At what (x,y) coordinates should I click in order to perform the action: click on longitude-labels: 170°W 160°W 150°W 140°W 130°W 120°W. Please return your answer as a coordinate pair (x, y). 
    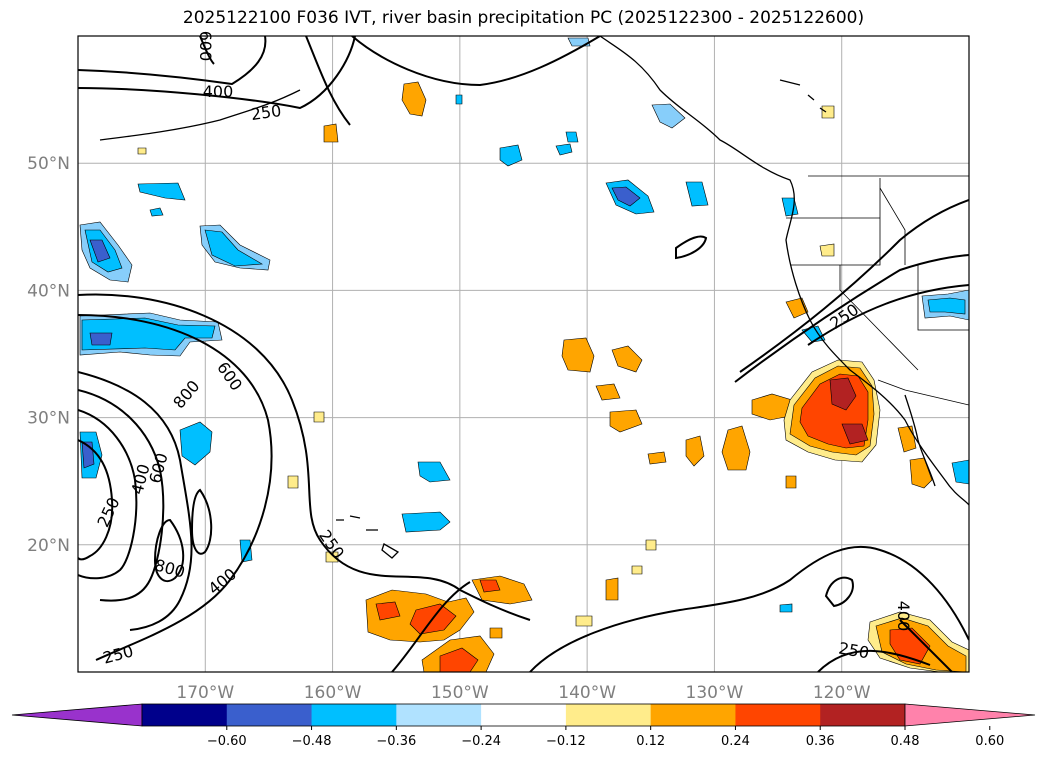
    Looking at the image, I should click on (523, 693).